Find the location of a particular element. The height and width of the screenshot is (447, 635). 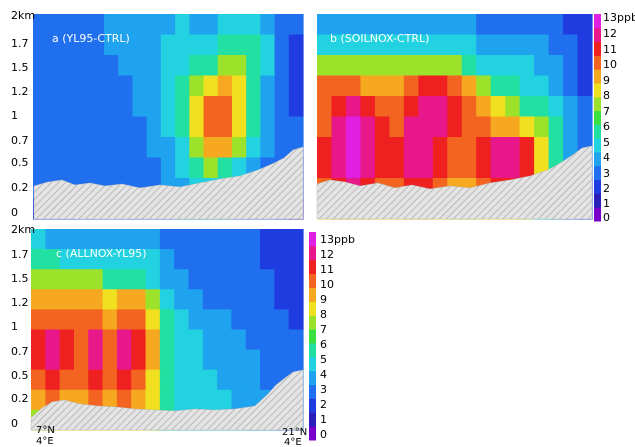

panel-a-ytick: 1.7 is located at coordinates (20, 43).